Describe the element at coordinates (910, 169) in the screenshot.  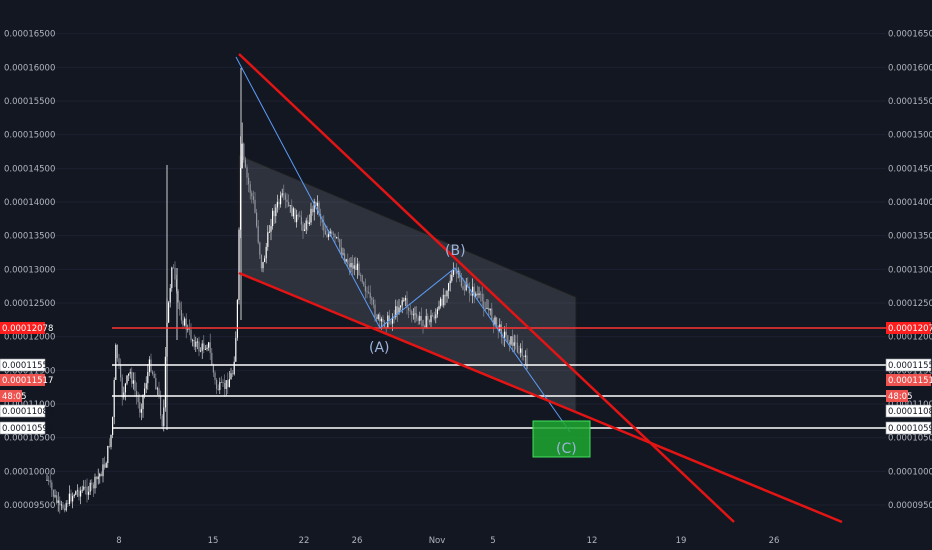
I see `y-tick-label-right: 0.00014500` at that location.